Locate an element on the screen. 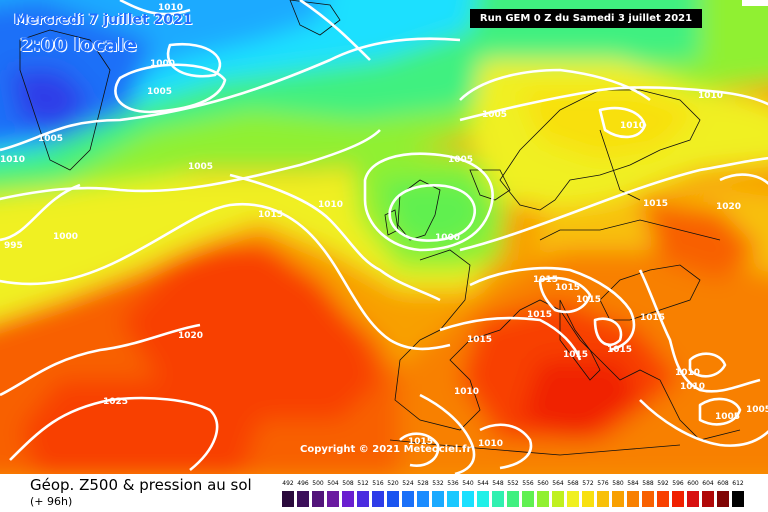  legend-value: 548 is located at coordinates (498, 483).